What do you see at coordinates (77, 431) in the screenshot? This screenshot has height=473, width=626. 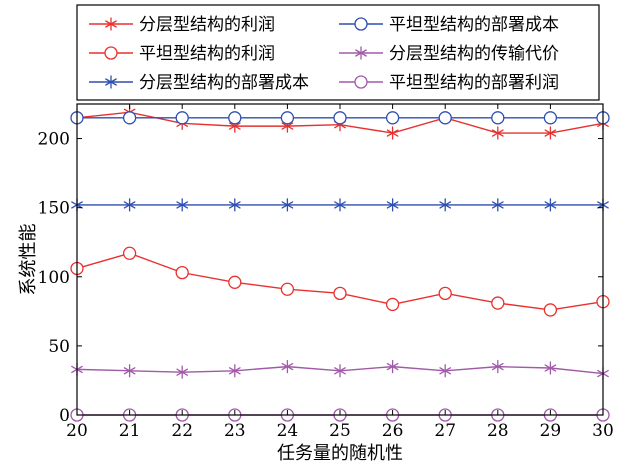 I see `x-tick-label: 20` at bounding box center [77, 431].